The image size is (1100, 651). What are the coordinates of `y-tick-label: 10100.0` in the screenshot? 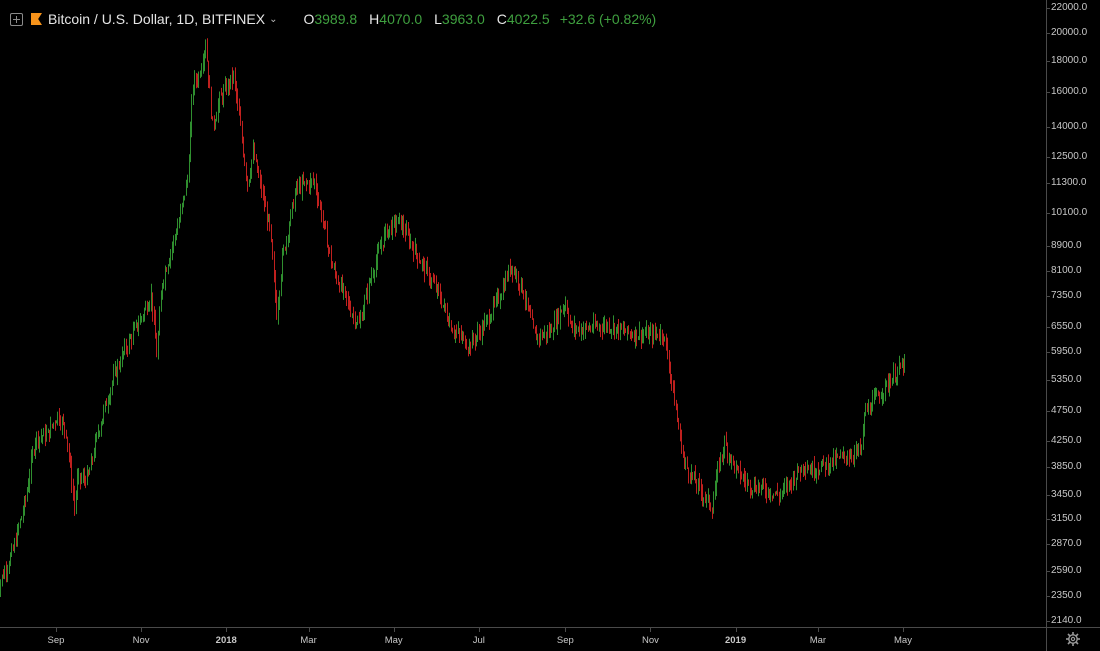 It's located at (1069, 212).